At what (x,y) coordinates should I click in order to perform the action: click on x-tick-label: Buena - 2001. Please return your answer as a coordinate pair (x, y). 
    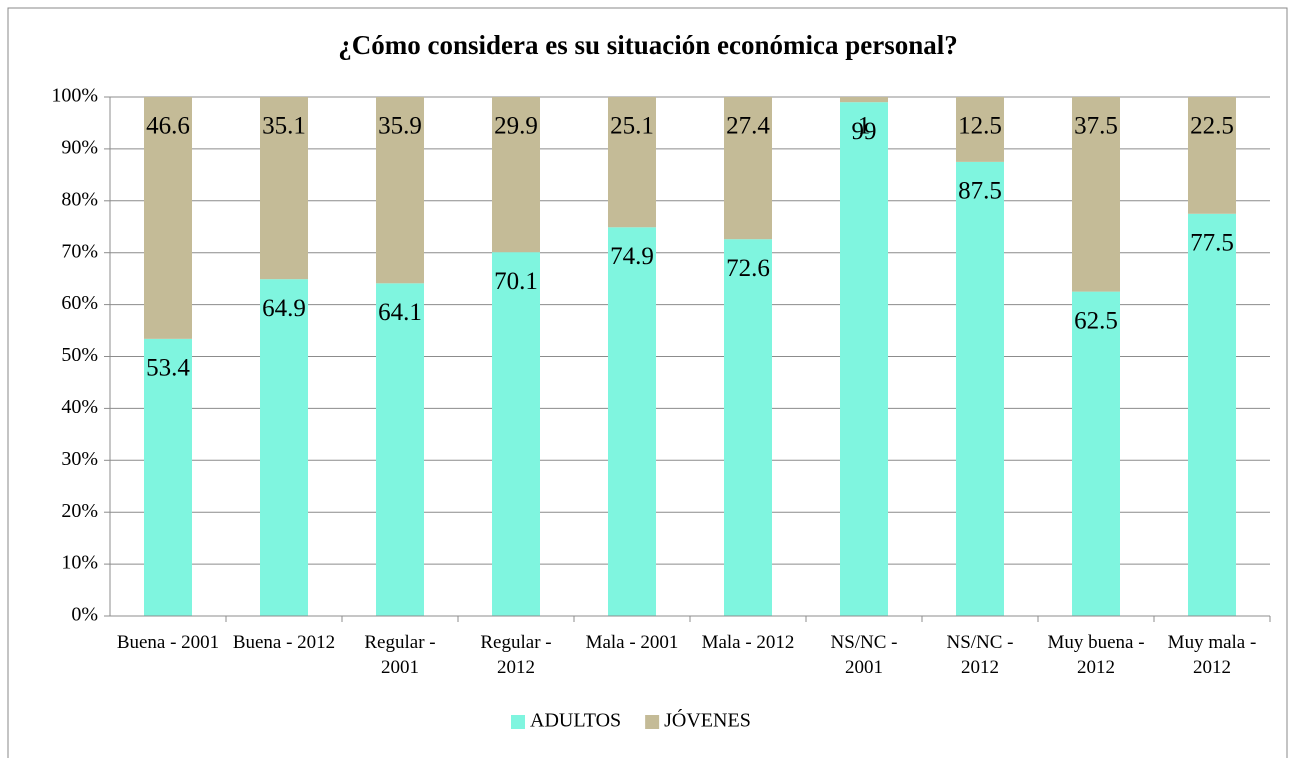
    Looking at the image, I should click on (168, 642).